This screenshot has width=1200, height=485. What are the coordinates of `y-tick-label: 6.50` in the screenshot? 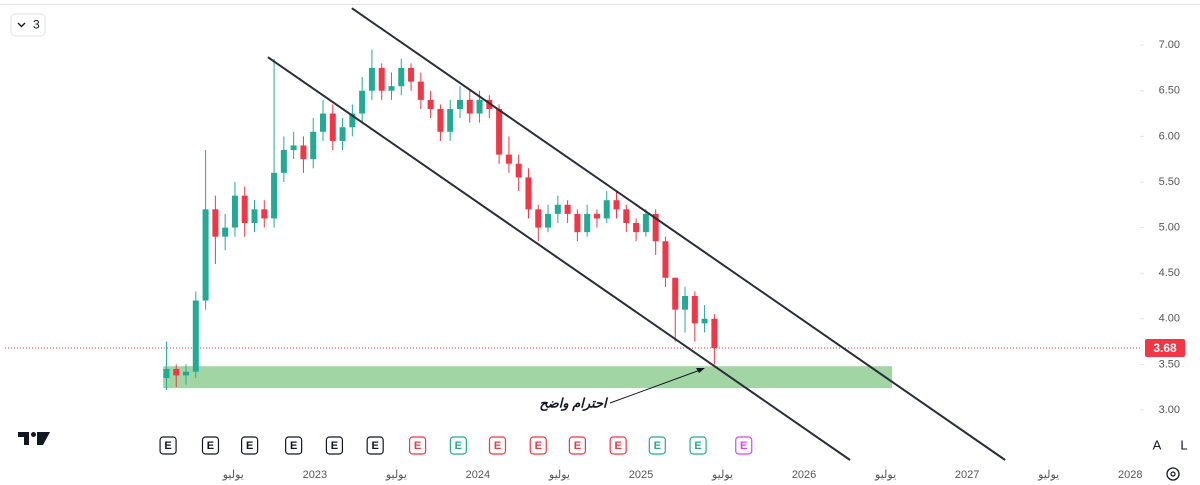 It's located at (1169, 91).